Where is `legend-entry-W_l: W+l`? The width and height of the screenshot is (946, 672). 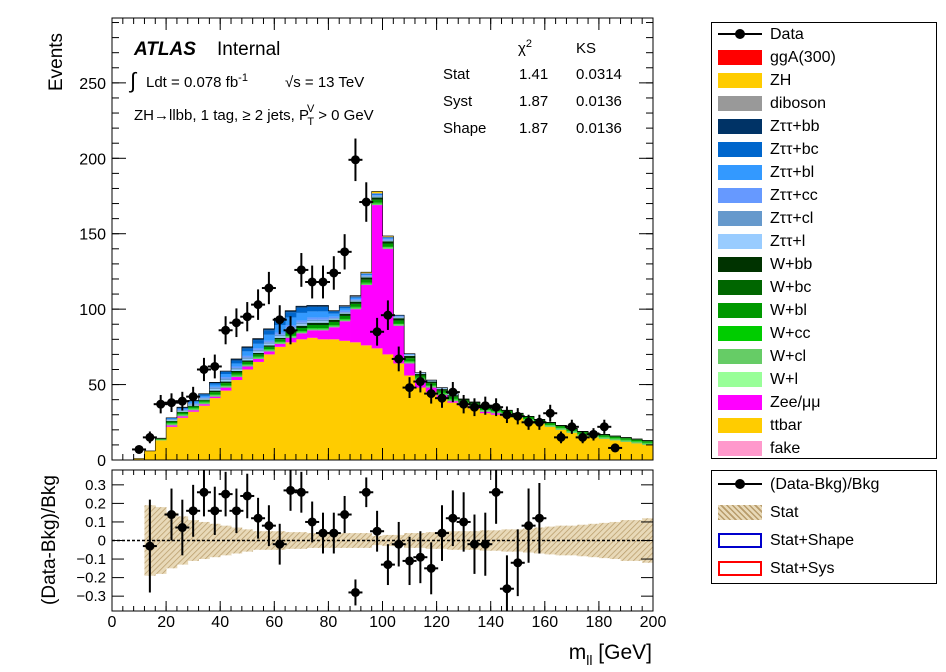 legend-entry-W_l: W+l is located at coordinates (824, 379).